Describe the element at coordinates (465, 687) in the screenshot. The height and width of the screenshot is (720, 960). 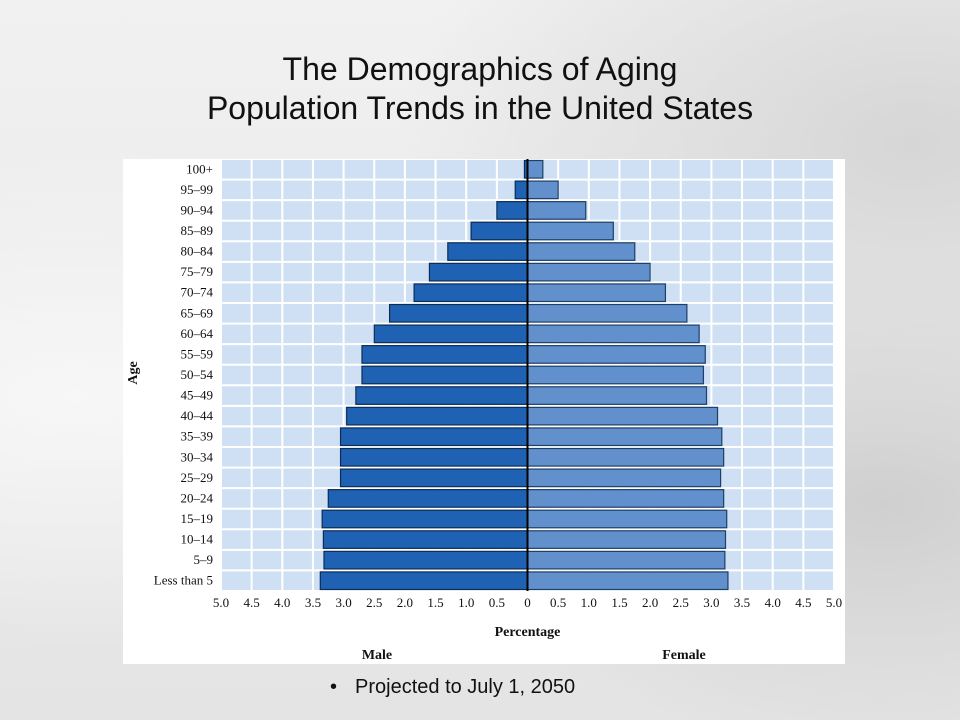
I see `bullet-text: Projected to July 1, 2050` at that location.